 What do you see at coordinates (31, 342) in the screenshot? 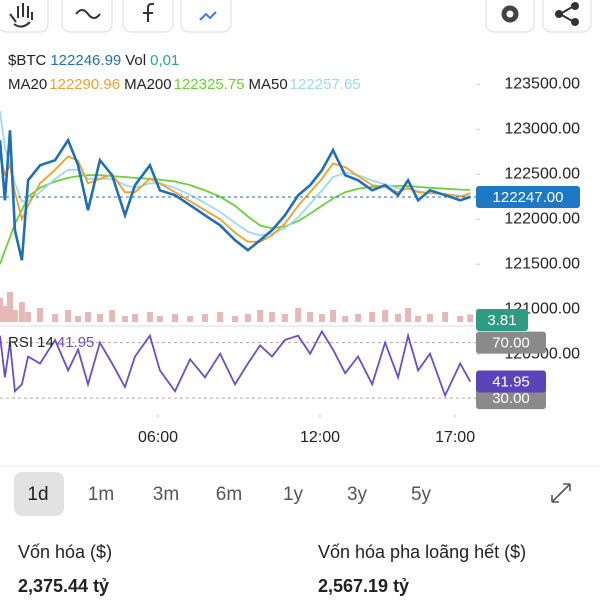
I see `rsi-name: RSI 14` at bounding box center [31, 342].